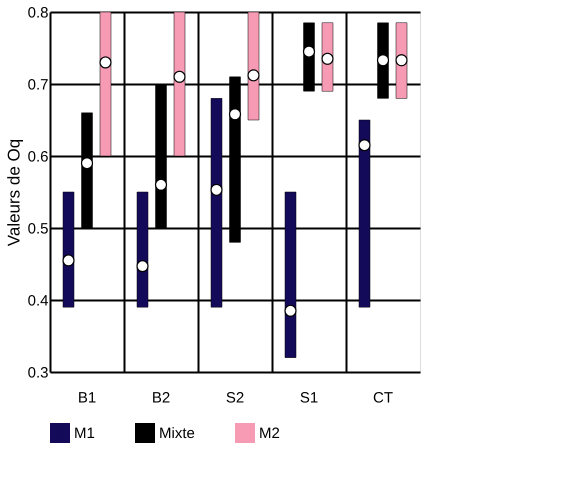  Describe the element at coordinates (38, 13) in the screenshot. I see `y-tick-label: 0.8` at that location.